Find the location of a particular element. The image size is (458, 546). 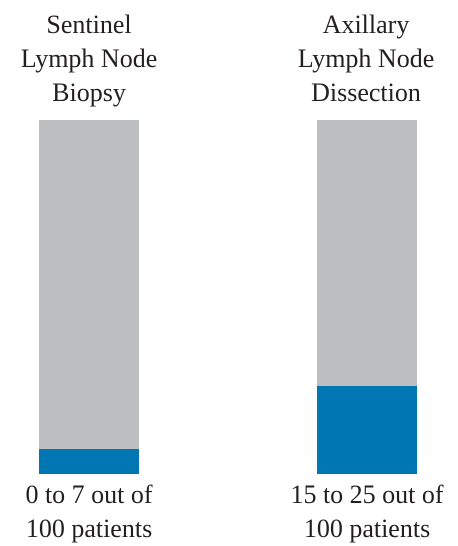

bar-1-title-line-2: Lymph Node is located at coordinates (89, 58).